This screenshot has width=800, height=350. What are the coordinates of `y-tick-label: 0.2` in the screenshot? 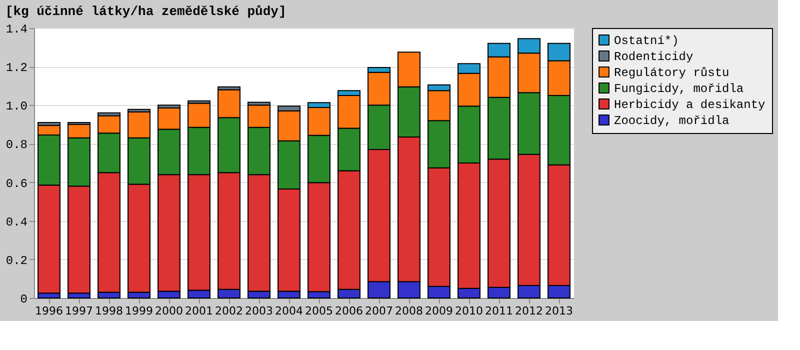 It's located at (17, 261).